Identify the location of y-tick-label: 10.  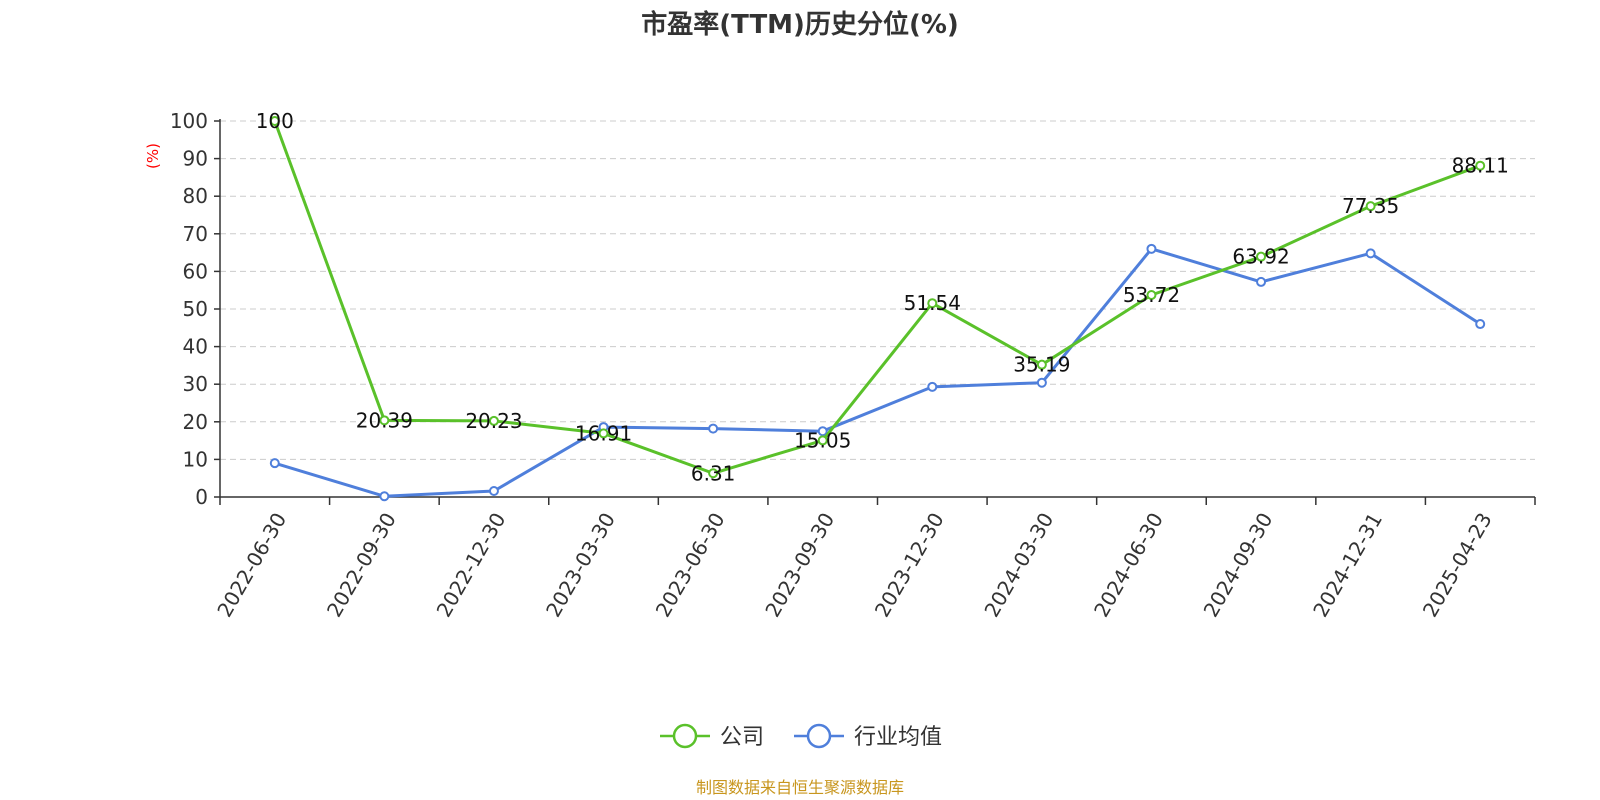
(195, 459).